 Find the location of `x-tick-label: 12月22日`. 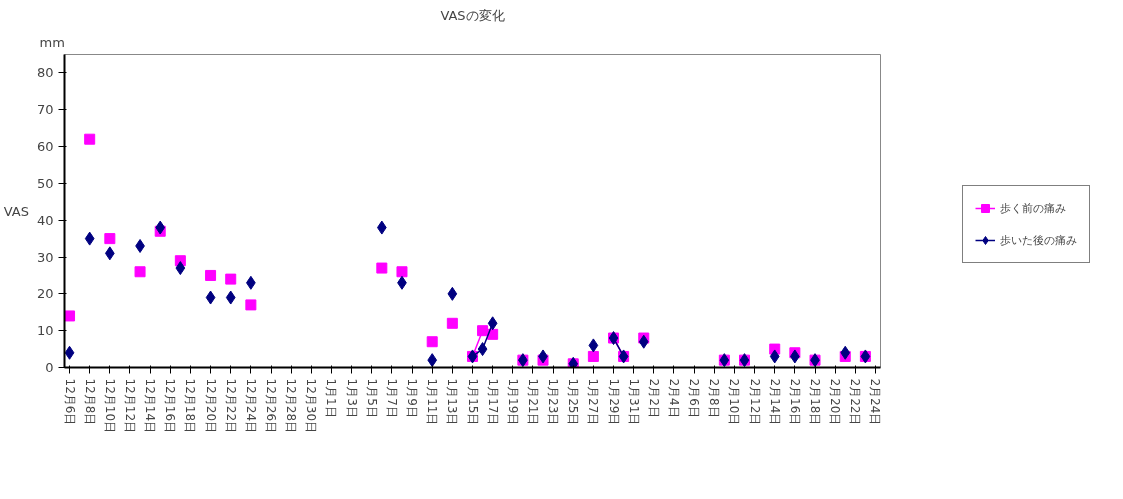

x-tick-label: 12月22日 is located at coordinates (230, 406).